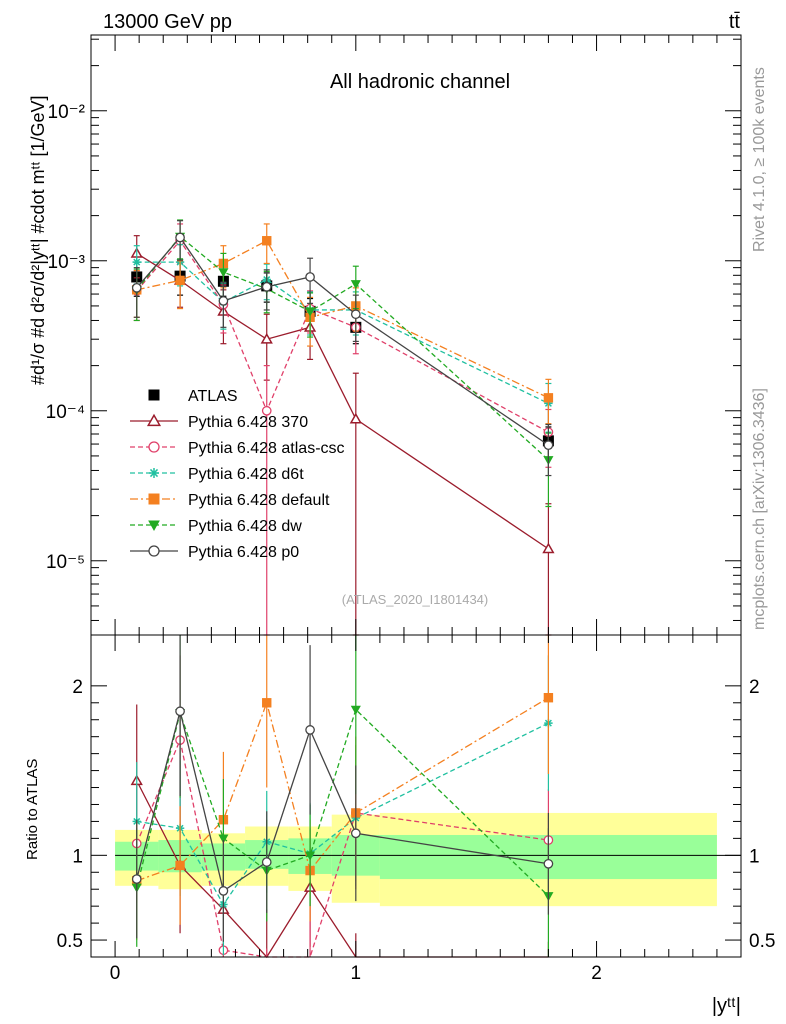 The width and height of the screenshot is (786, 1024). What do you see at coordinates (77, 856) in the screenshot?
I see `ratio-y-tick-label: 1` at bounding box center [77, 856].